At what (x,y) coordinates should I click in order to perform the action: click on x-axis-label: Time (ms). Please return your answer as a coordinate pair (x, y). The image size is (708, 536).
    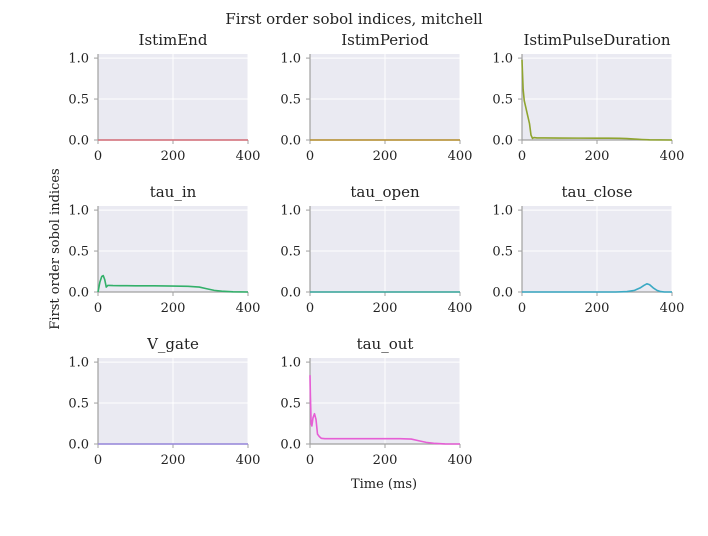
    Looking at the image, I should click on (384, 484).